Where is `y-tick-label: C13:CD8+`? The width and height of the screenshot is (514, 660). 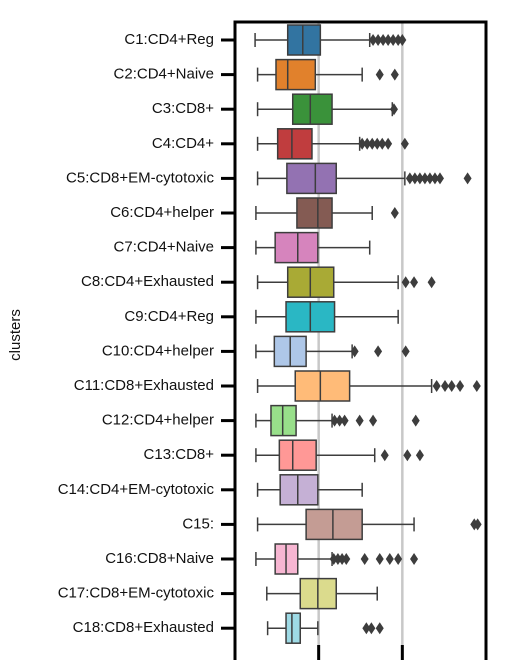 y-tick-label: C13:CD8+ is located at coordinates (179, 454).